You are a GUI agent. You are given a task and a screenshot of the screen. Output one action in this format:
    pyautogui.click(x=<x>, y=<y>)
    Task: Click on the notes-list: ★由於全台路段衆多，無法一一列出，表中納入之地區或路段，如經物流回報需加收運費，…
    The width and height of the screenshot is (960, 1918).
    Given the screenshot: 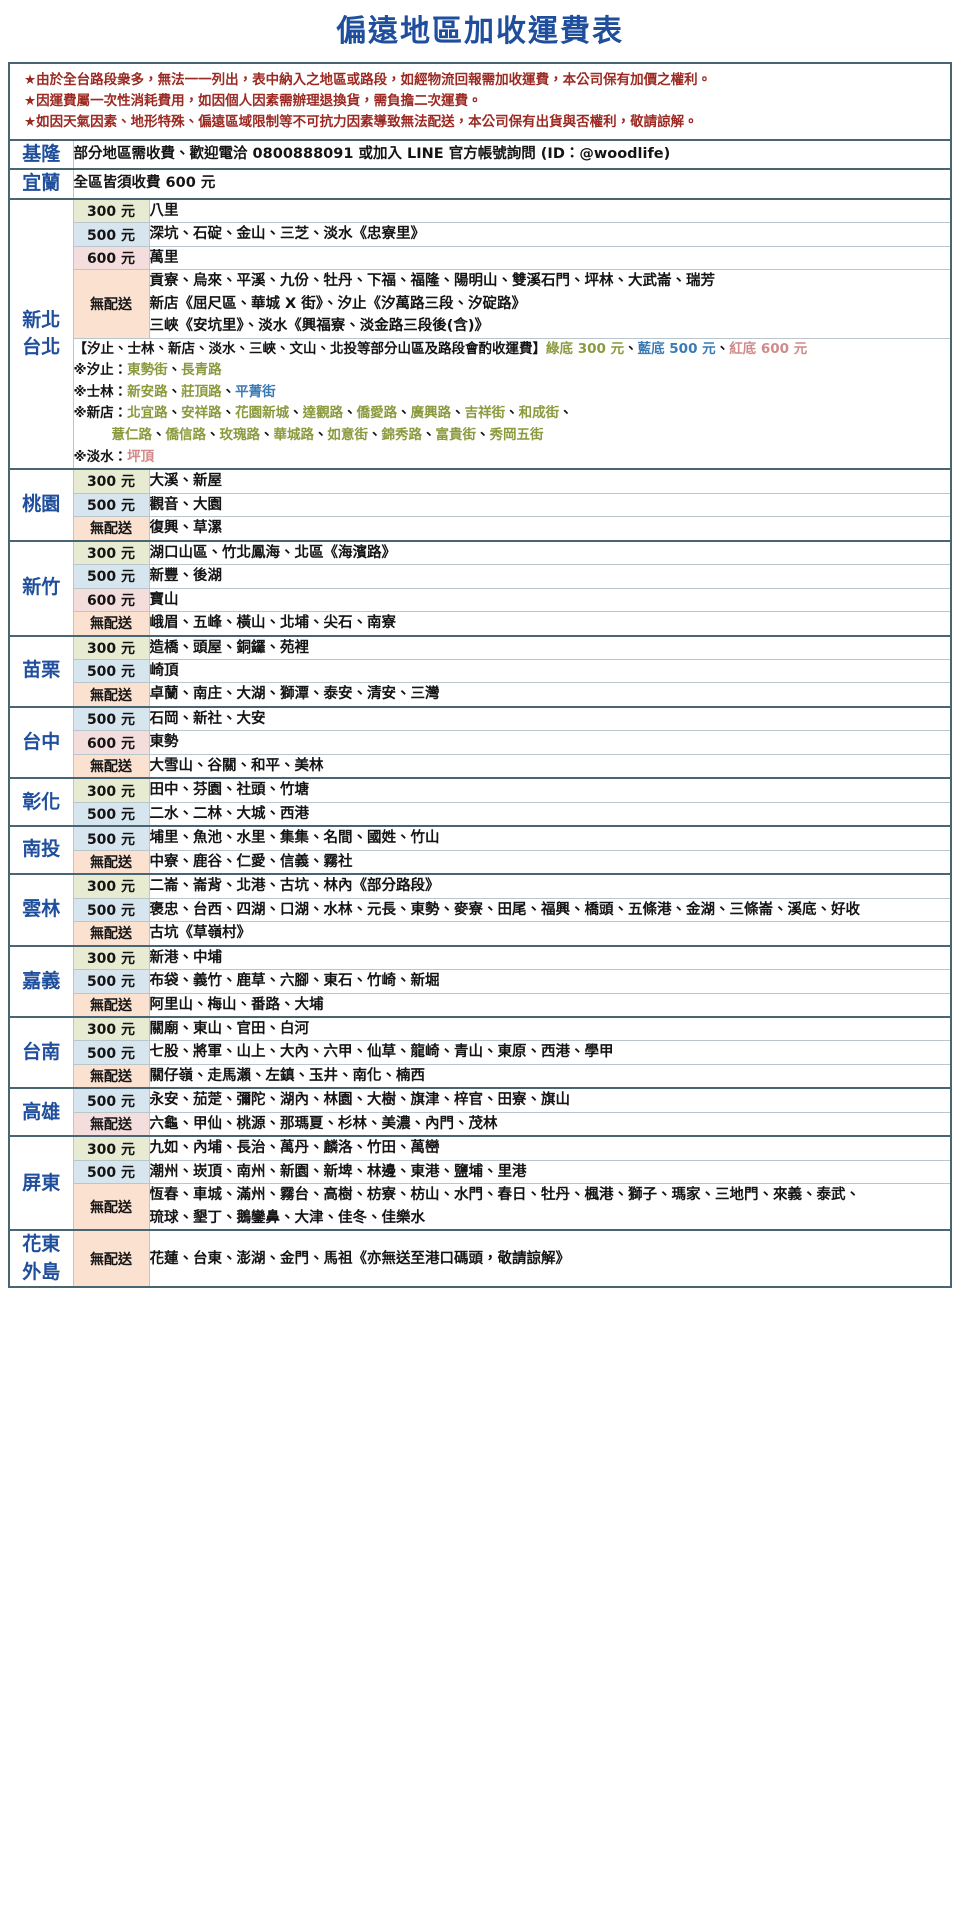 What is the action you would take?
    pyautogui.click(x=480, y=101)
    